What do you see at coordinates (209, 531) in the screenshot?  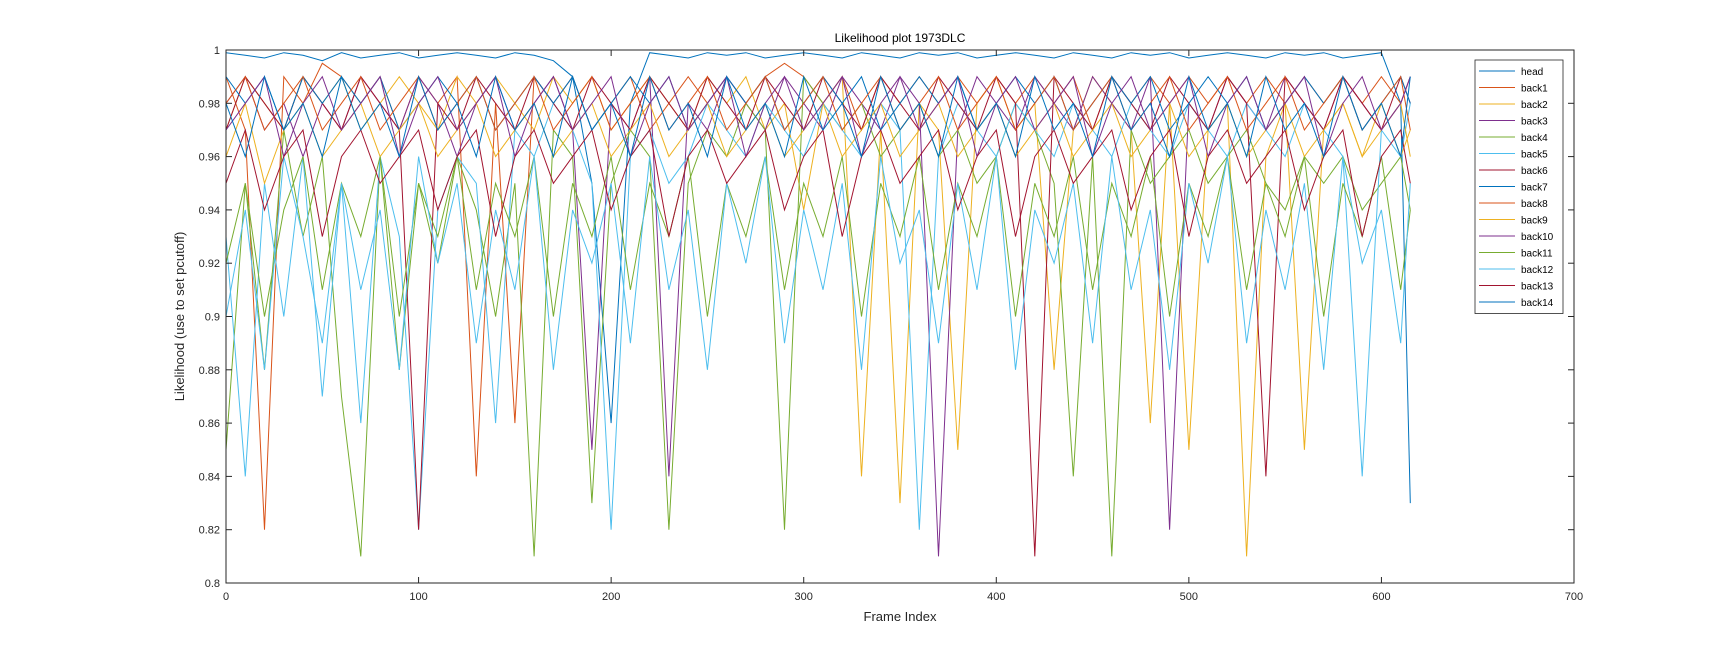 I see `y-tick-label: 0.82` at bounding box center [209, 531].